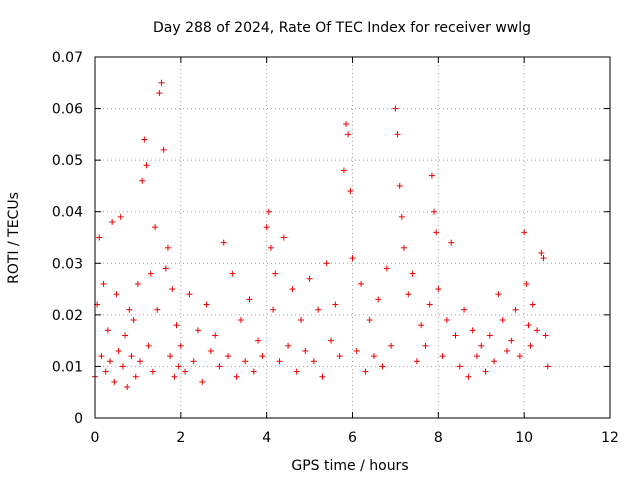  What do you see at coordinates (266, 438) in the screenshot?
I see `x-tick-label: 4` at bounding box center [266, 438].